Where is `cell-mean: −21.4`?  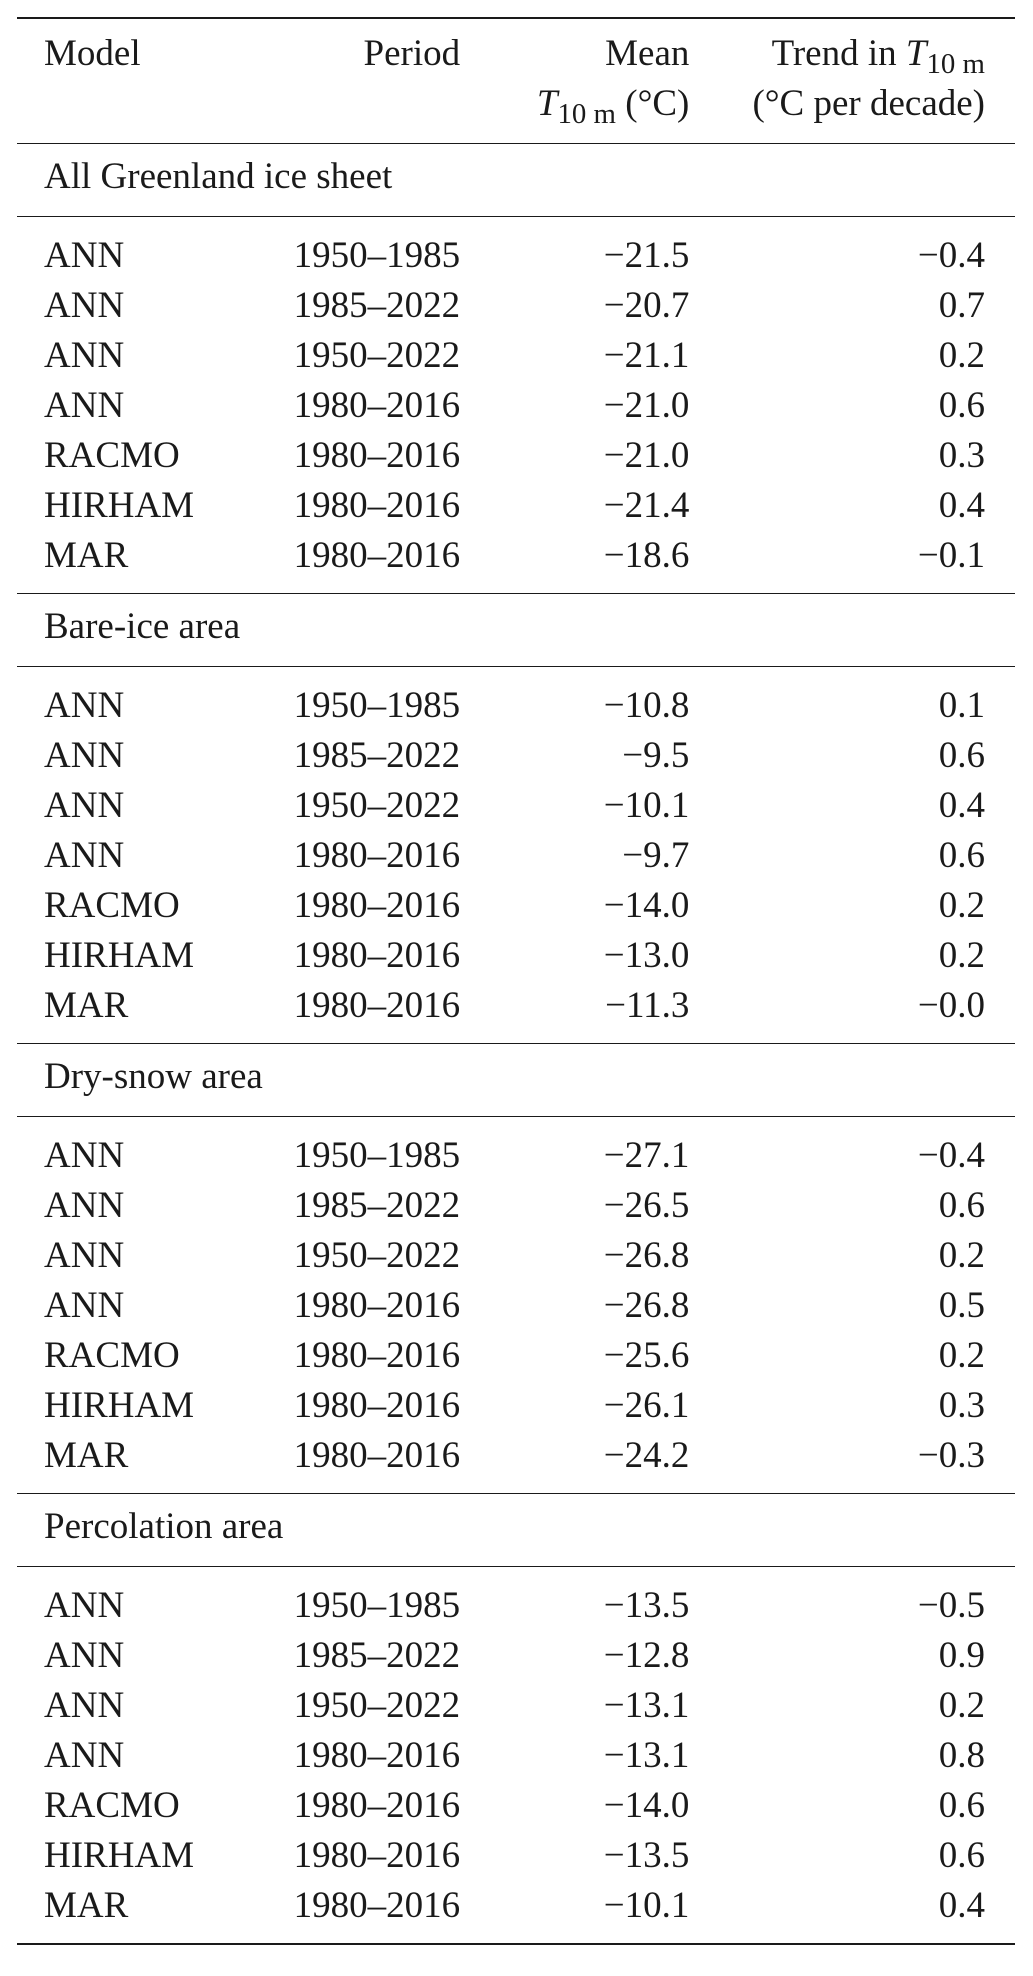
cell-mean: −21.4 is located at coordinates (646, 505).